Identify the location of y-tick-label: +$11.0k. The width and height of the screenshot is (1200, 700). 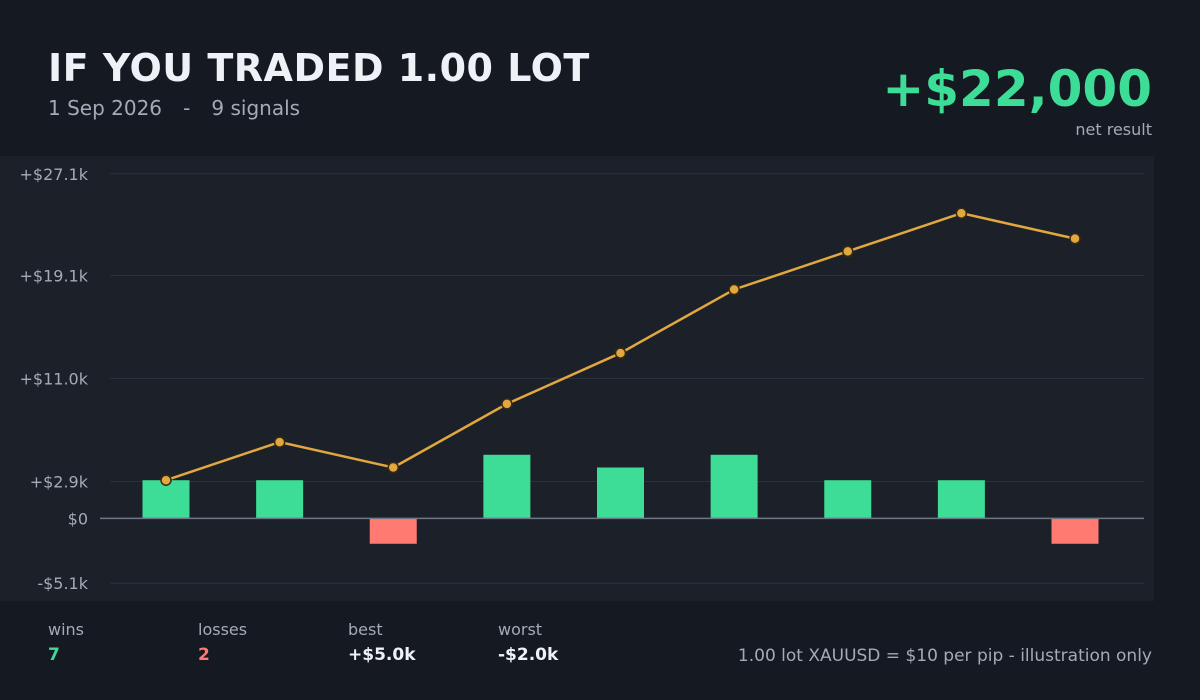
(54, 379).